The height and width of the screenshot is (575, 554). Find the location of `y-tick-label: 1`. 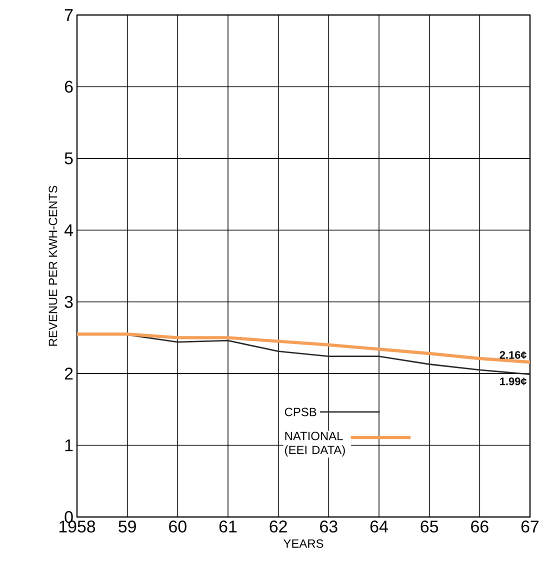

y-tick-label: 1 is located at coordinates (69, 445).